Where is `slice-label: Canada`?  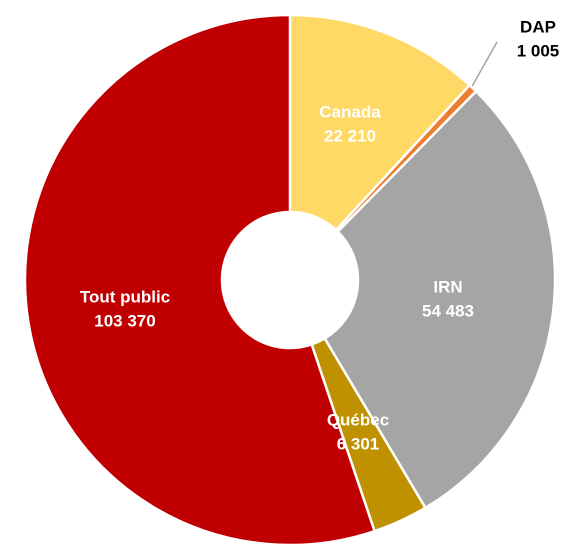
slice-label: Canada is located at coordinates (350, 111).